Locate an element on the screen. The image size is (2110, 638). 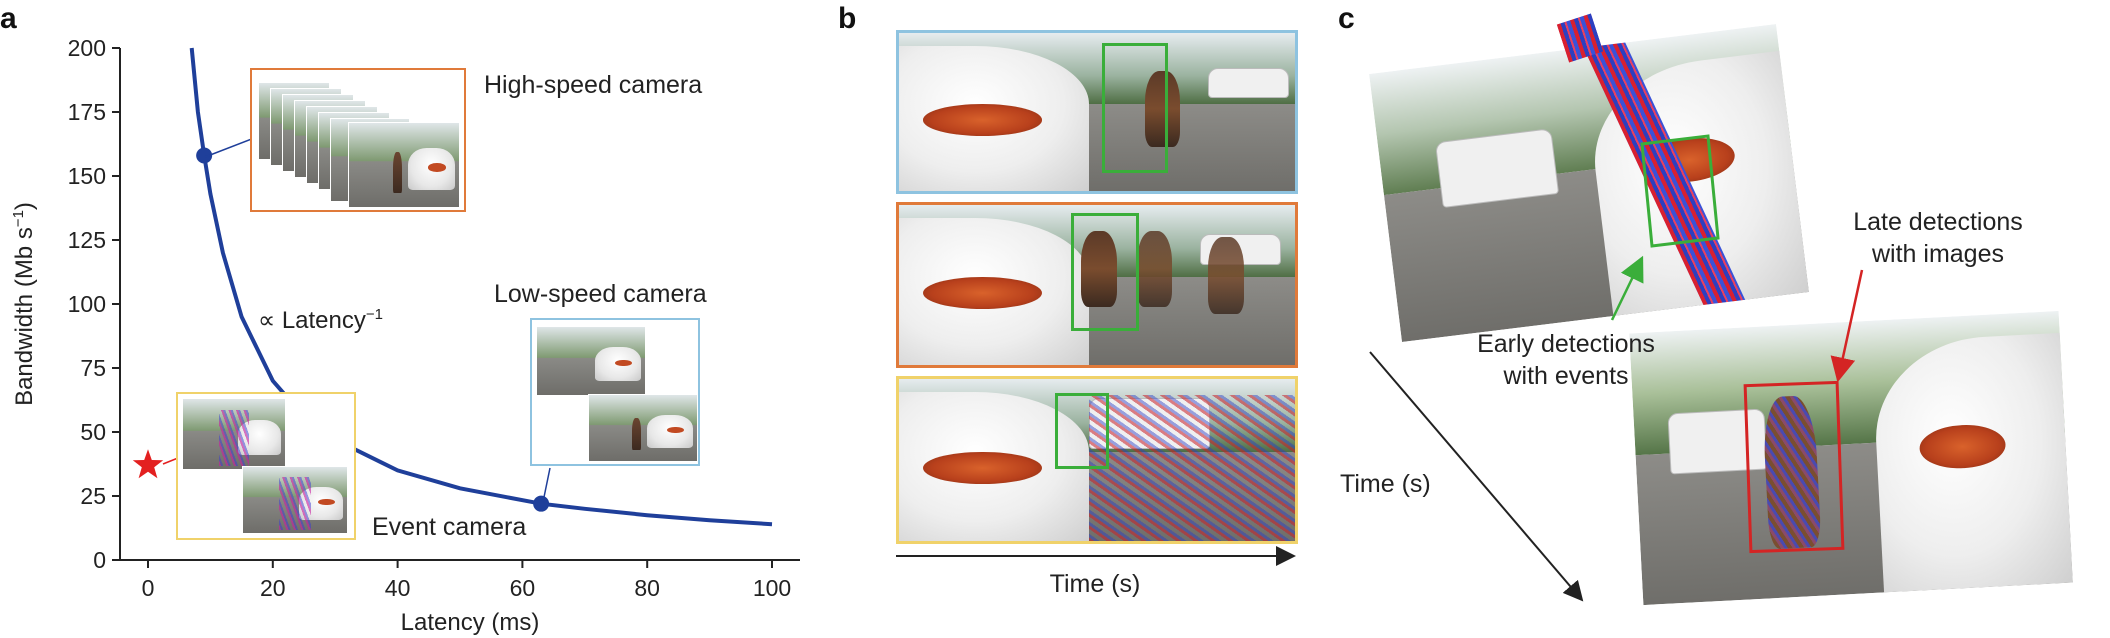
y-tick-label: 100 is located at coordinates (87, 304).